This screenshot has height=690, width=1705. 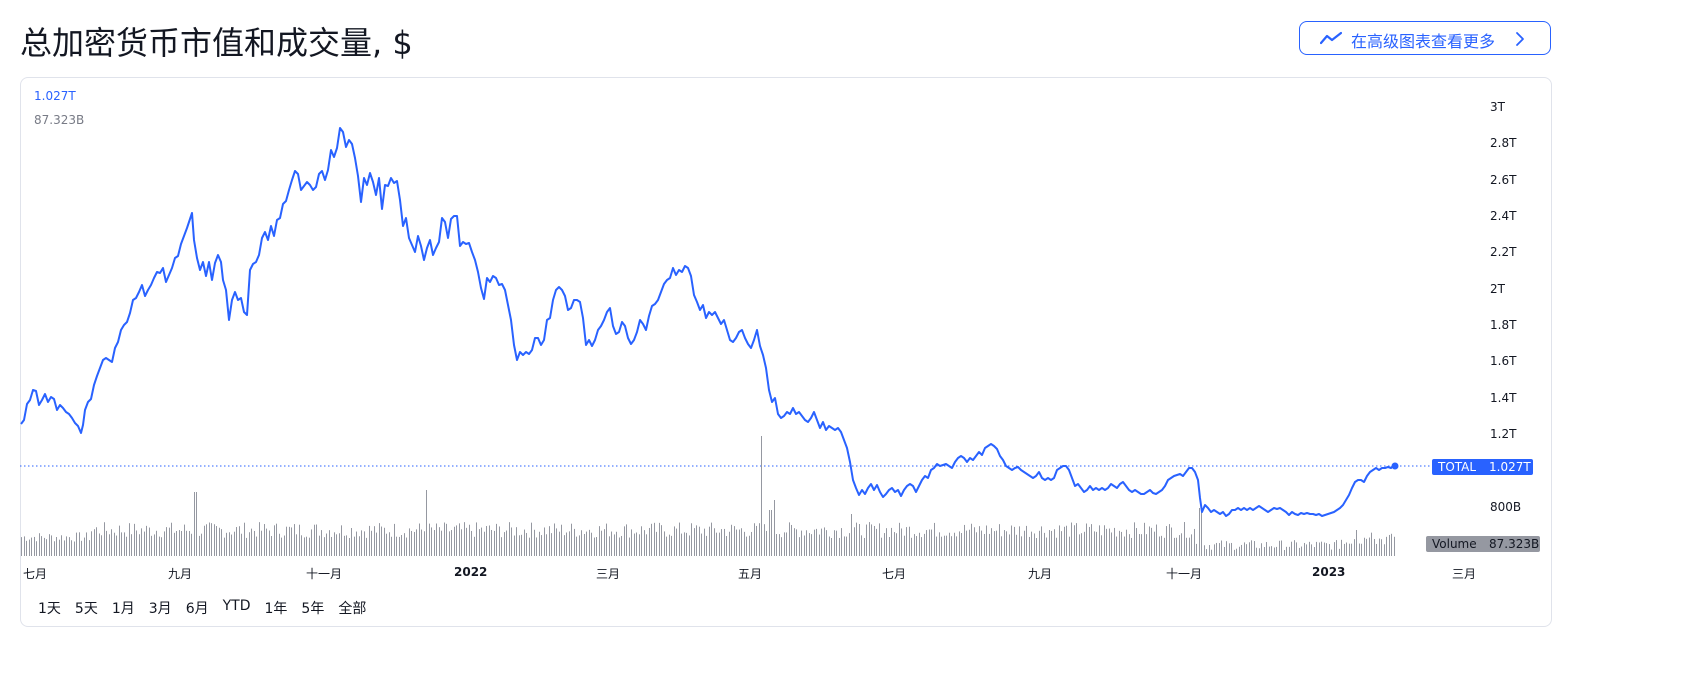 What do you see at coordinates (59, 120) in the screenshot?
I see `legend-volume: 87.323B` at bounding box center [59, 120].